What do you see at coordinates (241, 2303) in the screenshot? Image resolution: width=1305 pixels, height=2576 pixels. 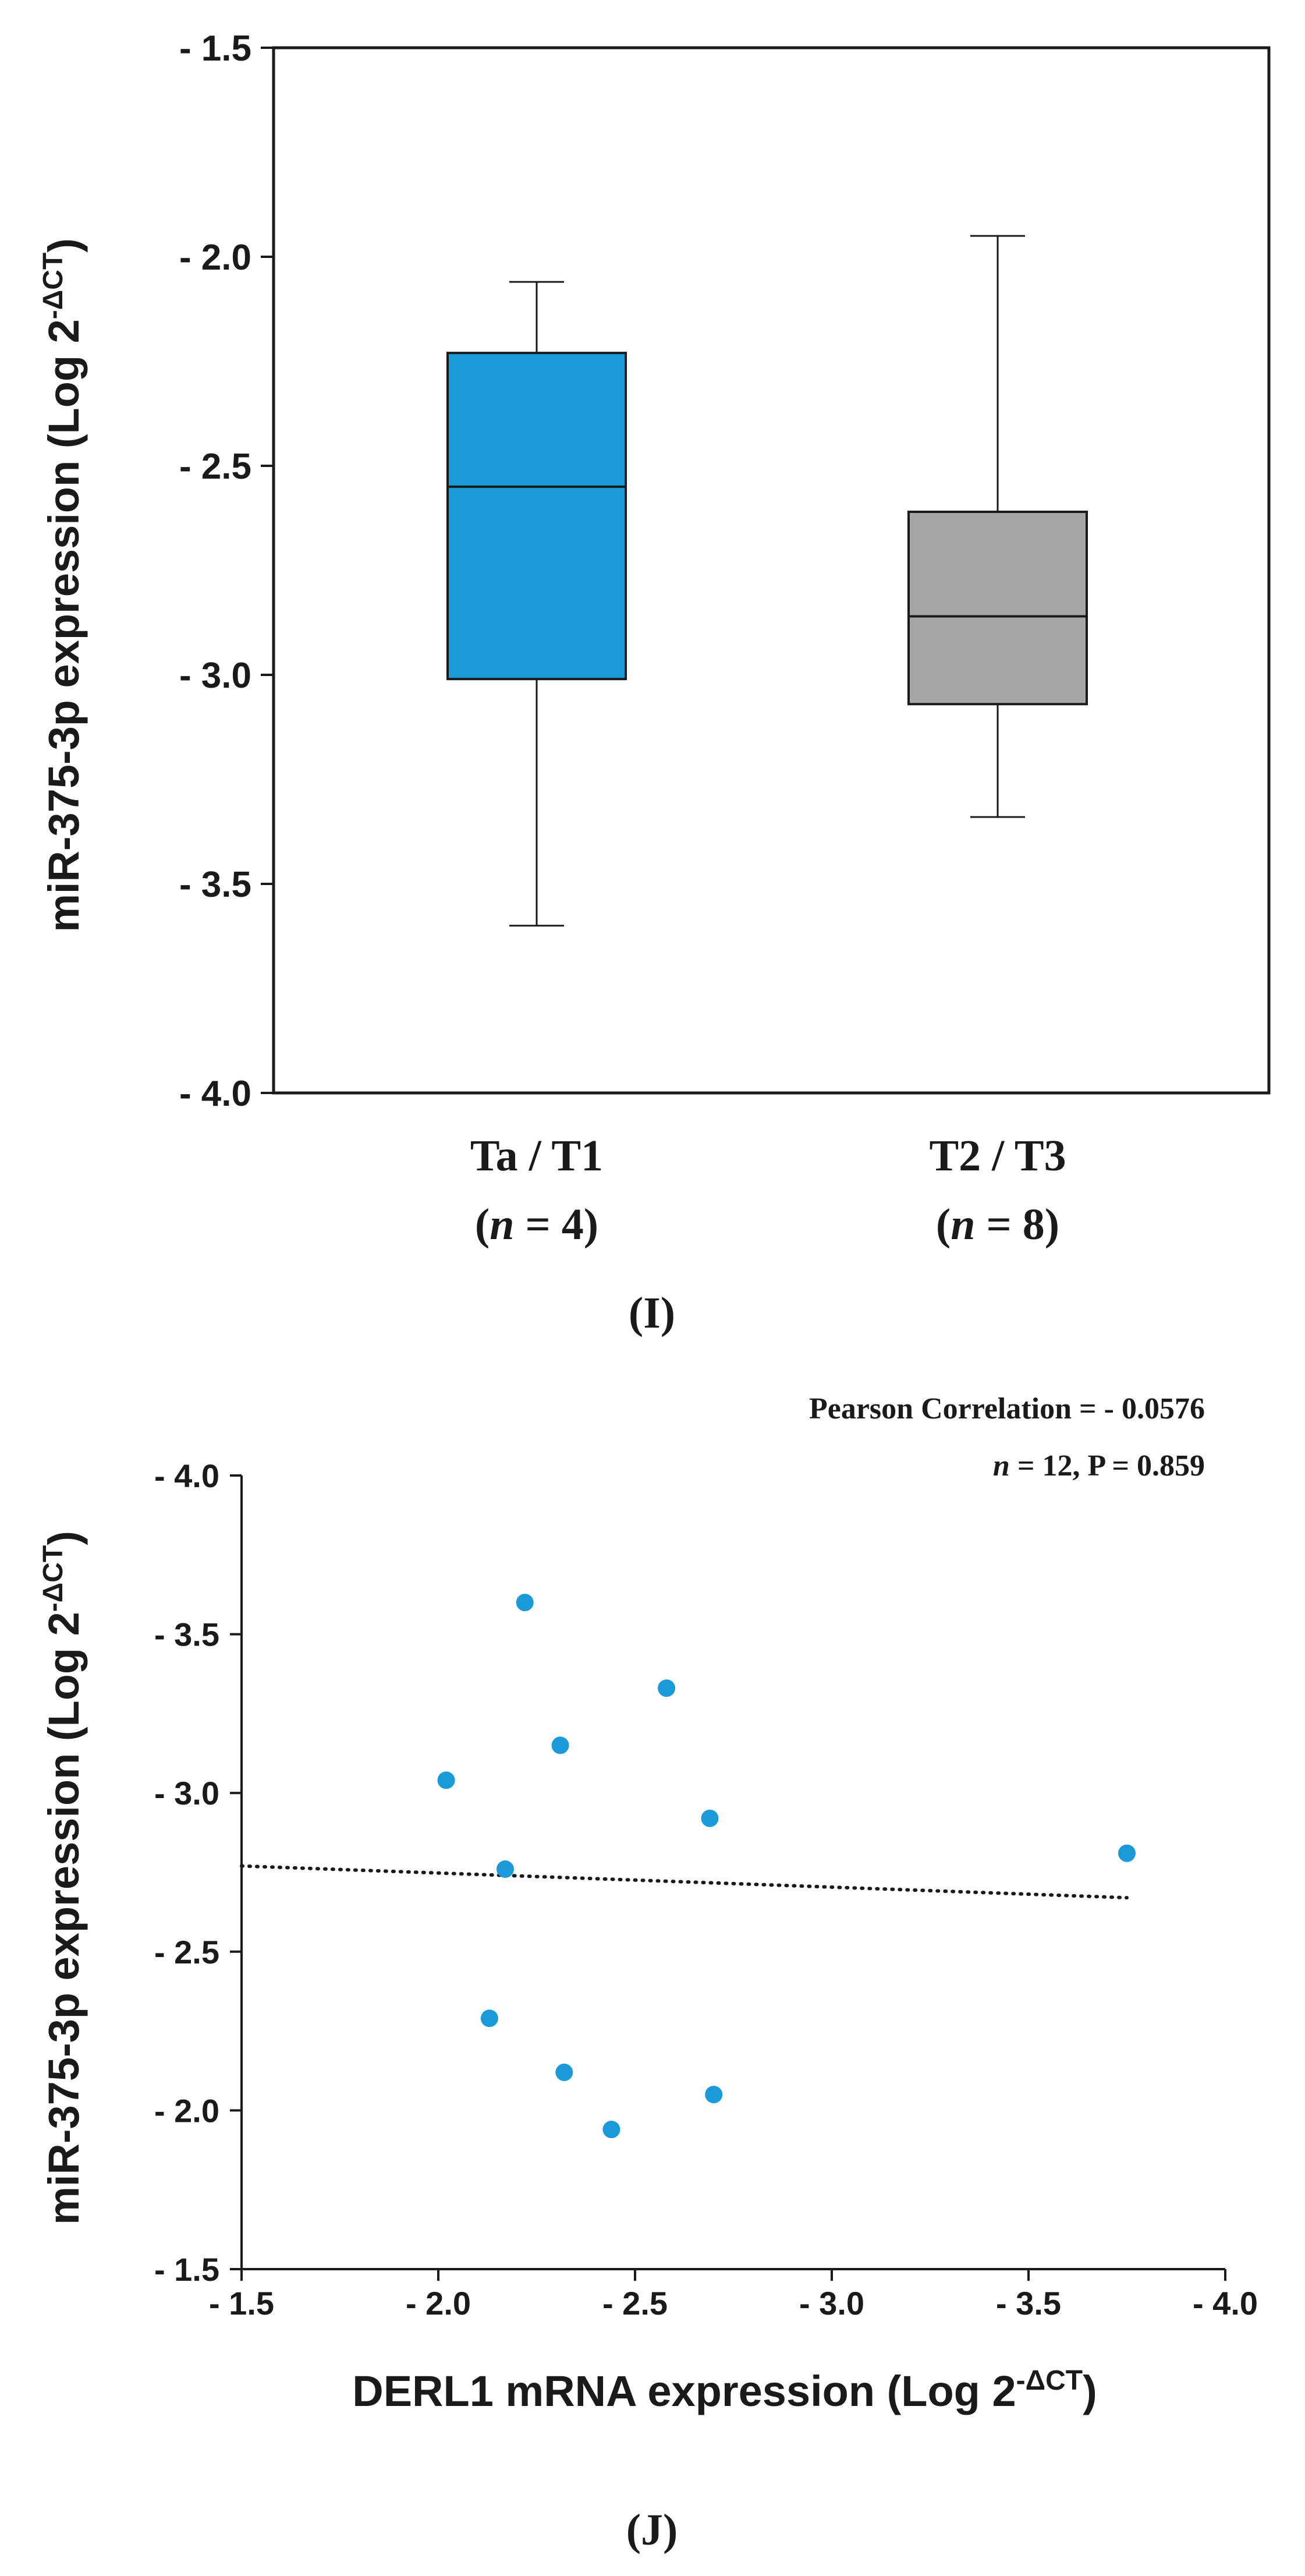 I see `panel-j-x-tick-label: - 1.5` at bounding box center [241, 2303].